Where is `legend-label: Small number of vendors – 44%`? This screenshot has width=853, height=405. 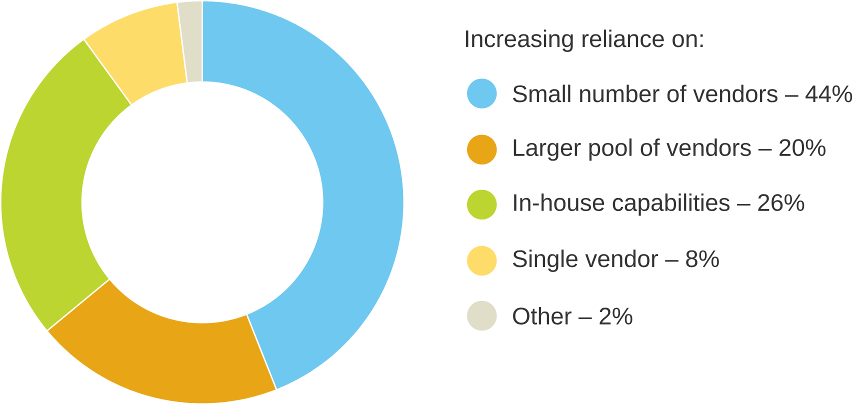 legend-label: Small number of vendors – 44% is located at coordinates (682, 93).